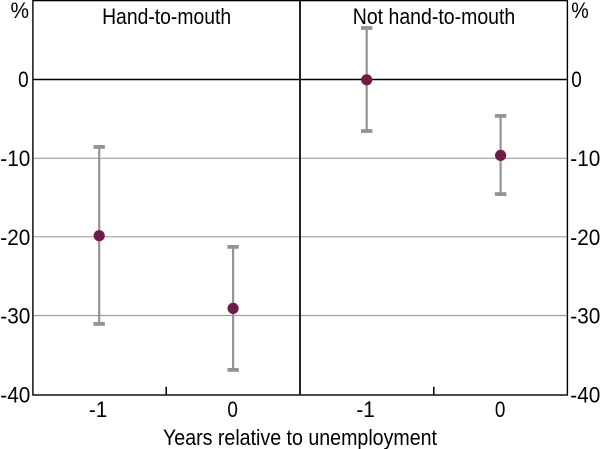 The image size is (600, 449). I want to click on svg-text: Not hand-to-mouth, so click(434, 16).